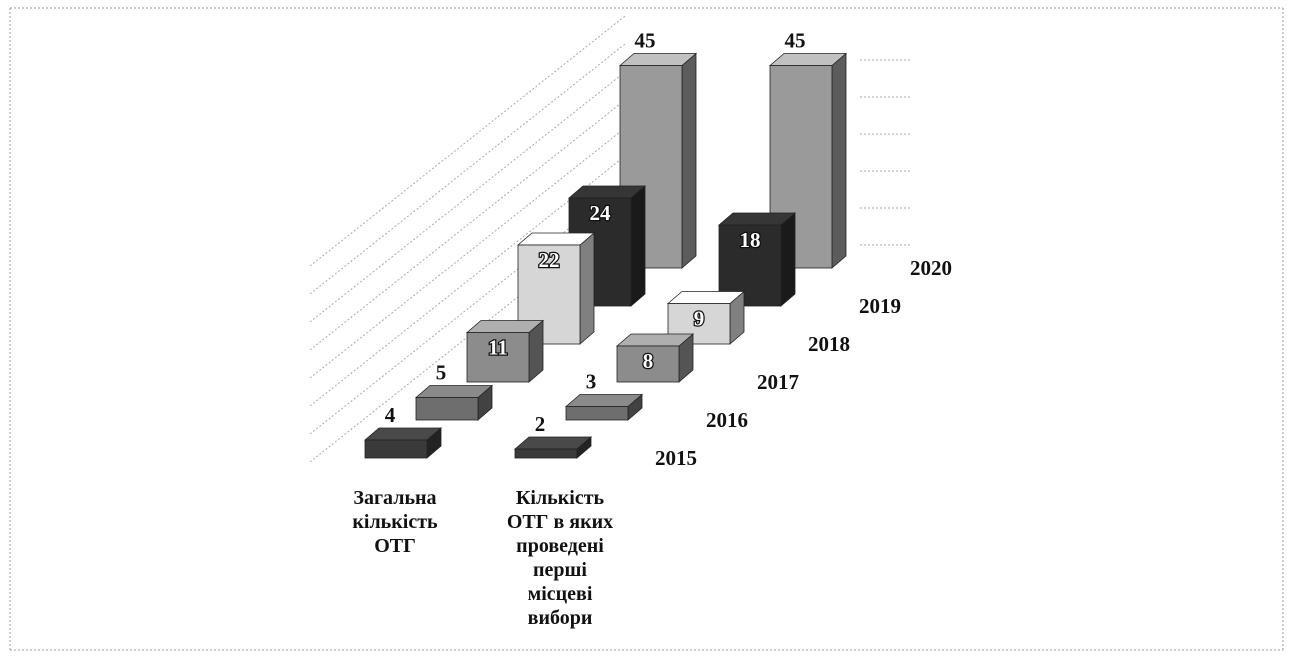  Describe the element at coordinates (441, 373) in the screenshot. I see `value-label: 5` at that location.